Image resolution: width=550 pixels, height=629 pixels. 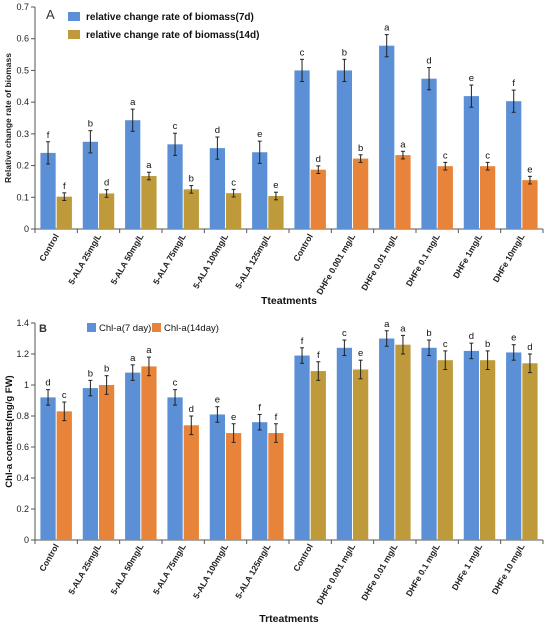 I want to click on y-tick-label: 0.8, so click(x=22, y=416).